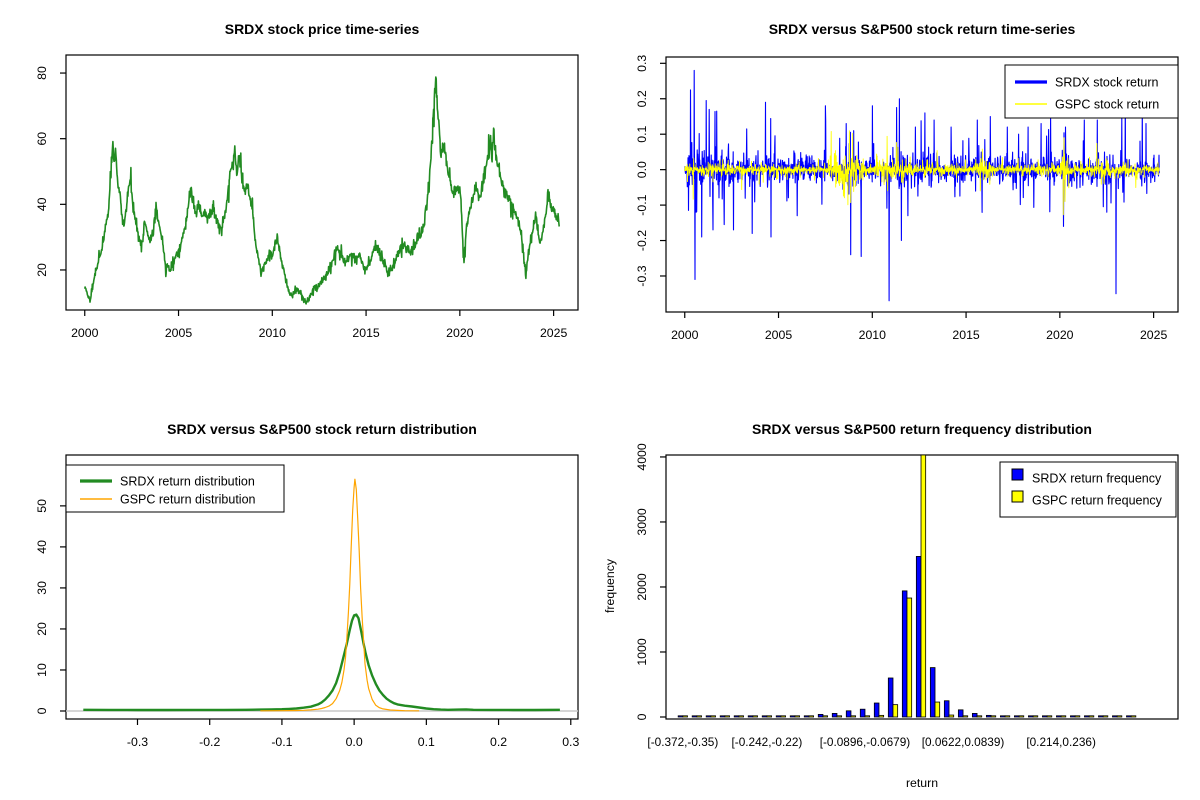 The image size is (1200, 800). Describe the element at coordinates (907, 586) in the screenshot. I see `bar-series` at that location.